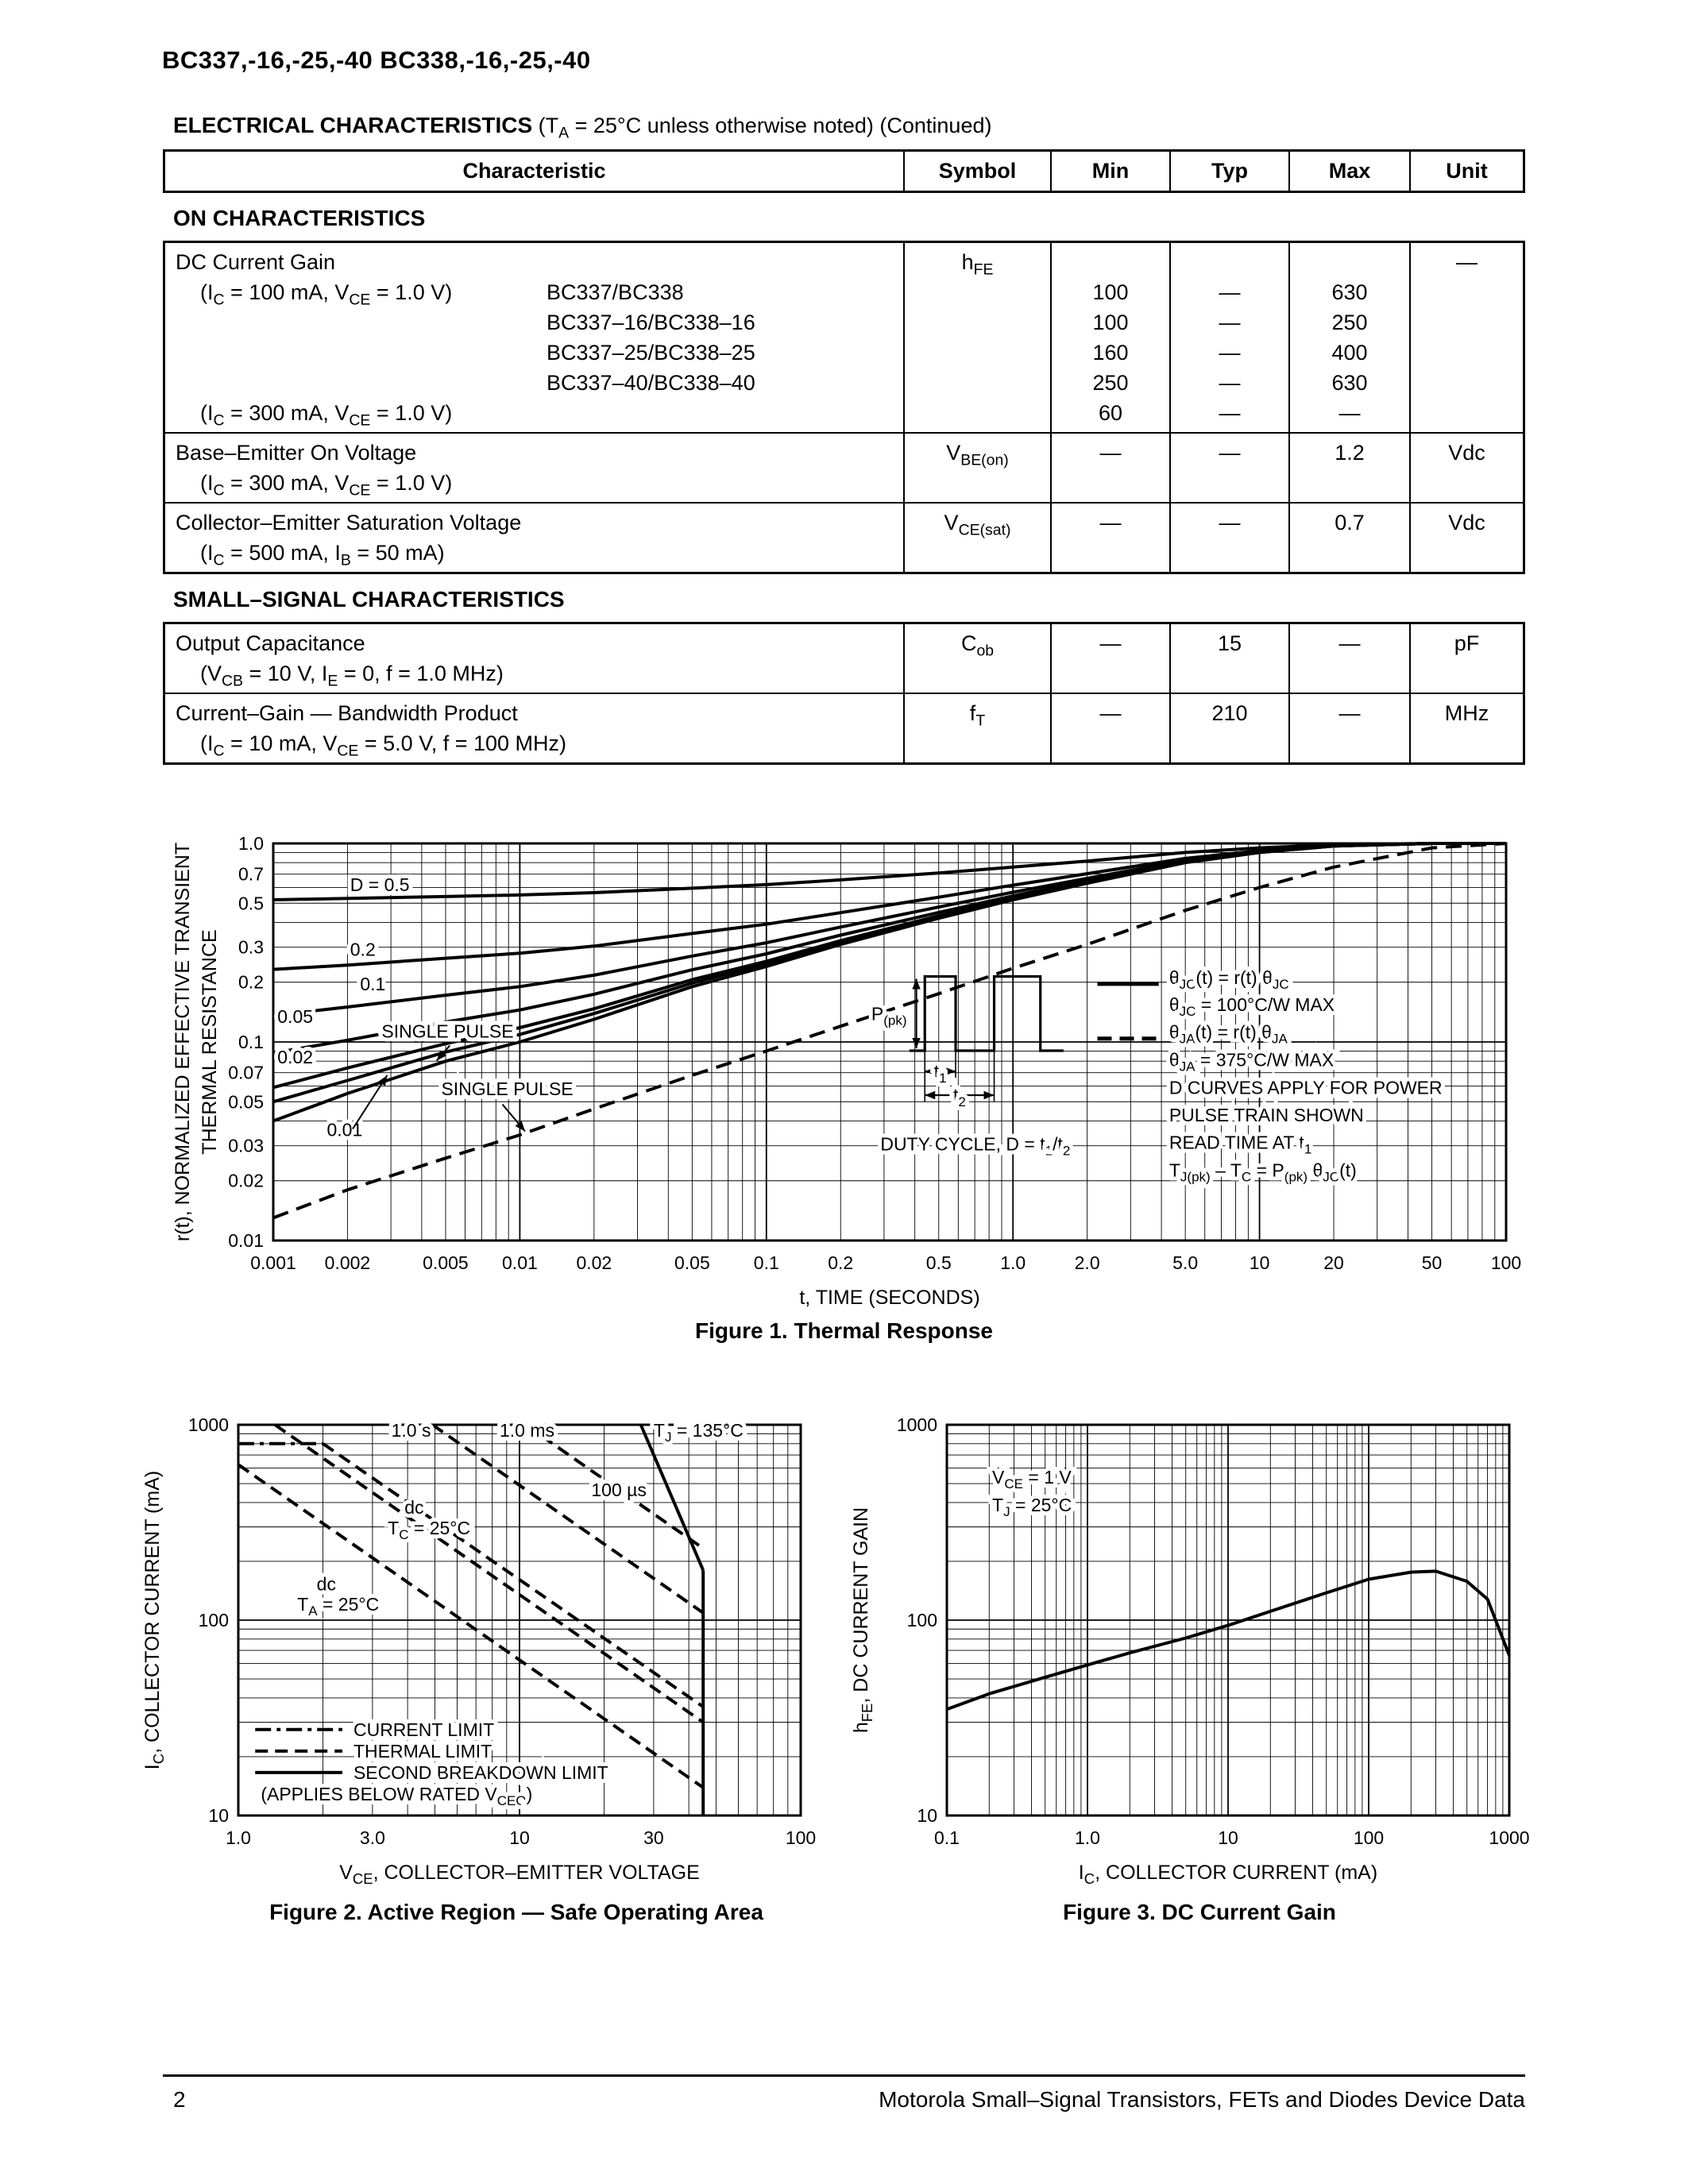 The height and width of the screenshot is (2184, 1688). What do you see at coordinates (251, 874) in the screenshot?
I see `svg-text: 0.7` at bounding box center [251, 874].